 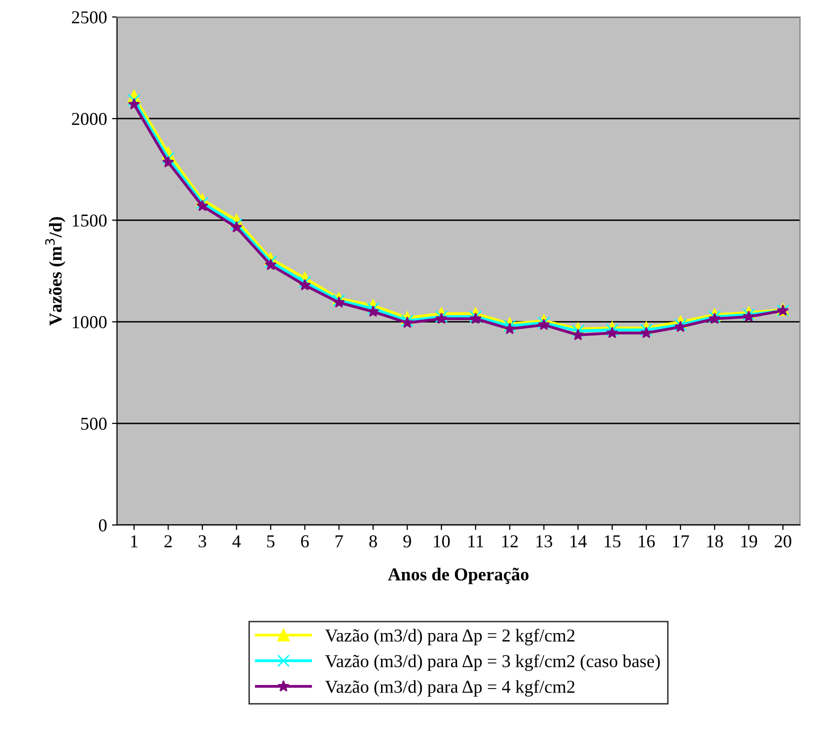 What do you see at coordinates (339, 541) in the screenshot?
I see `x-tick-label: 7` at bounding box center [339, 541].